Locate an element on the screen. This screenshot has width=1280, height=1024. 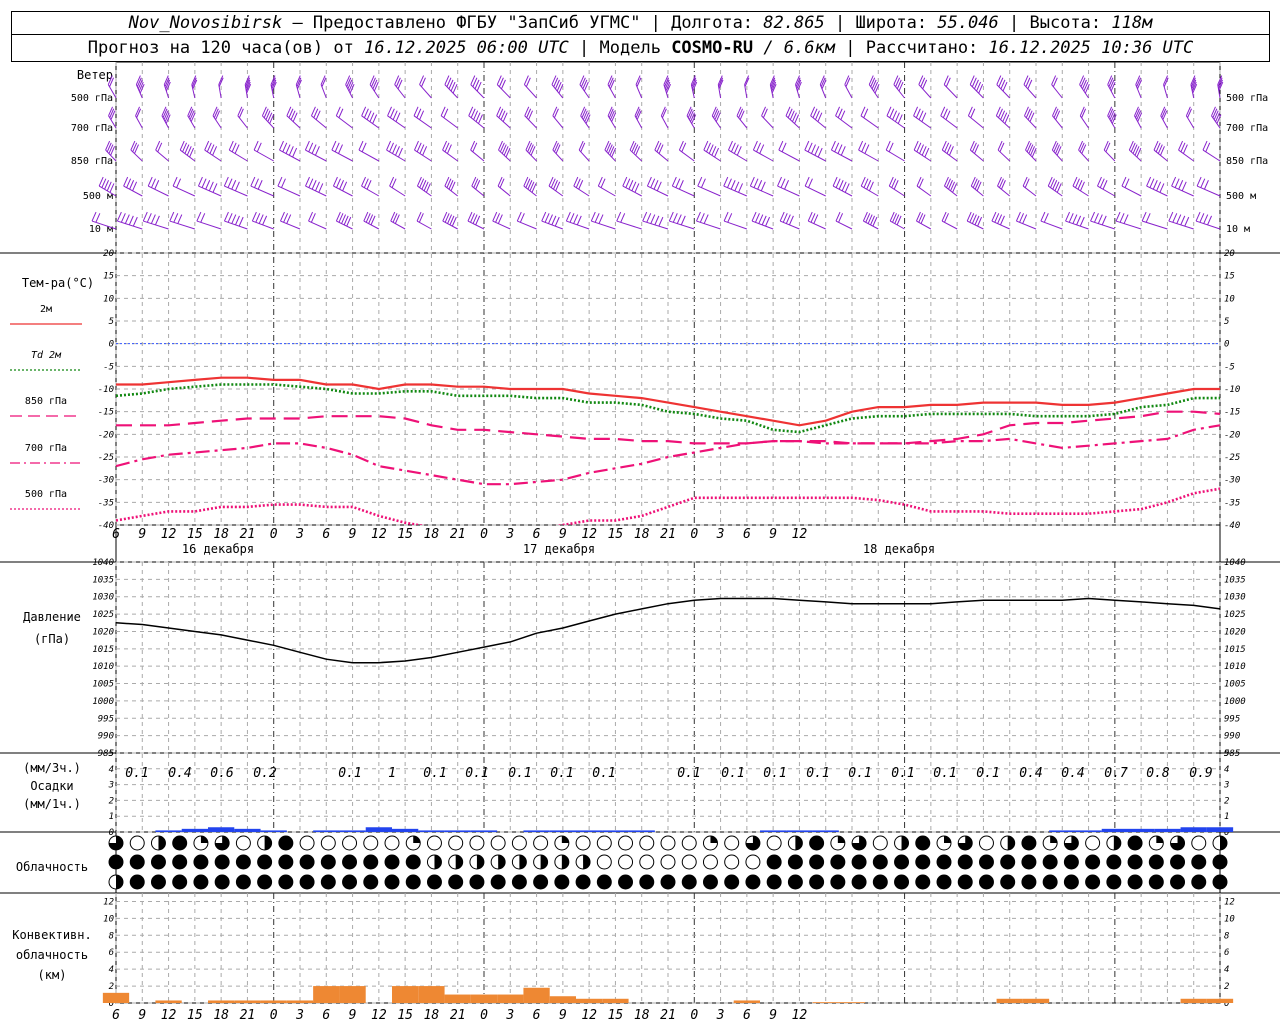
temp-legend-label: 700 гПа is located at coordinates (46, 448).